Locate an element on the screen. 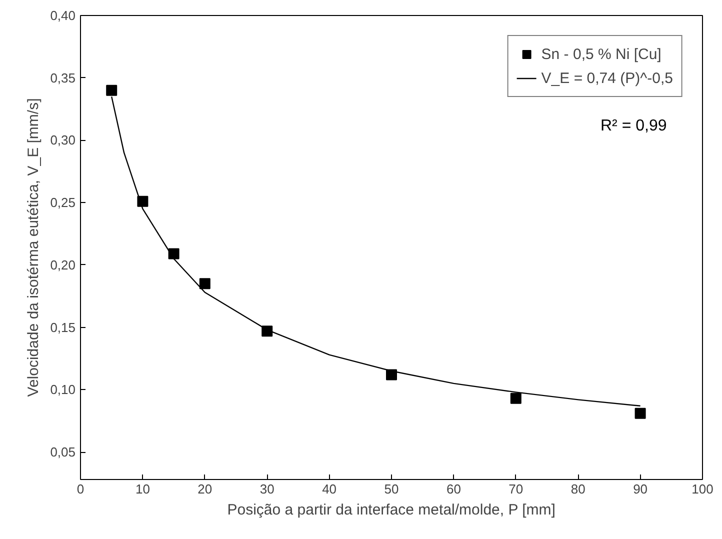  y-tick-label: 0,30 is located at coordinates (63, 140).